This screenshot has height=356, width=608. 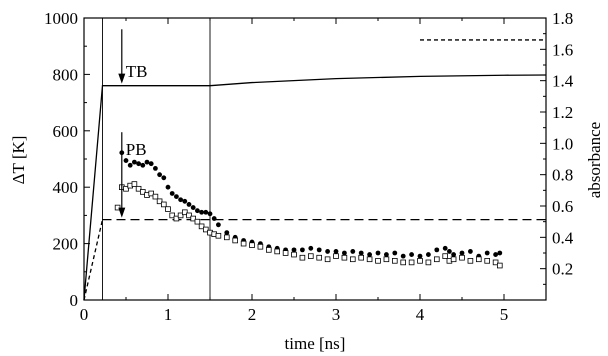 I want to click on right-y-tick-label: 1.0, so click(x=562, y=143).